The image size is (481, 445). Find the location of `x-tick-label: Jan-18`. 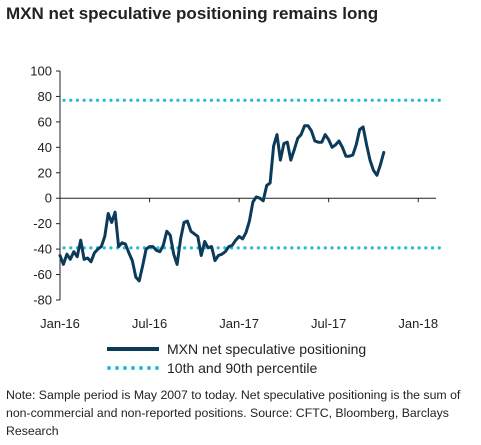

x-tick-label: Jan-18 is located at coordinates (418, 323).